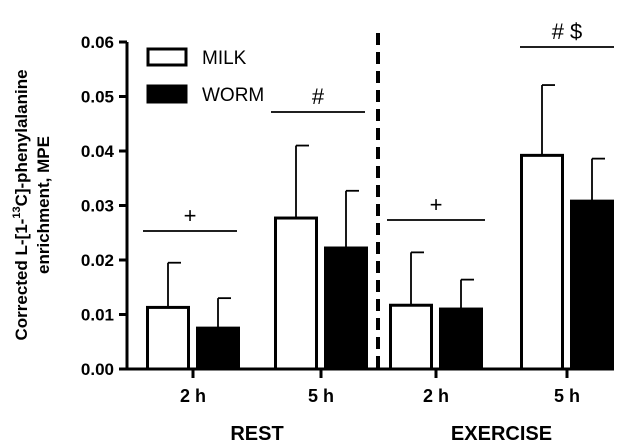 The width and height of the screenshot is (622, 445). I want to click on y-tick-label: 0.02, so click(97, 260).